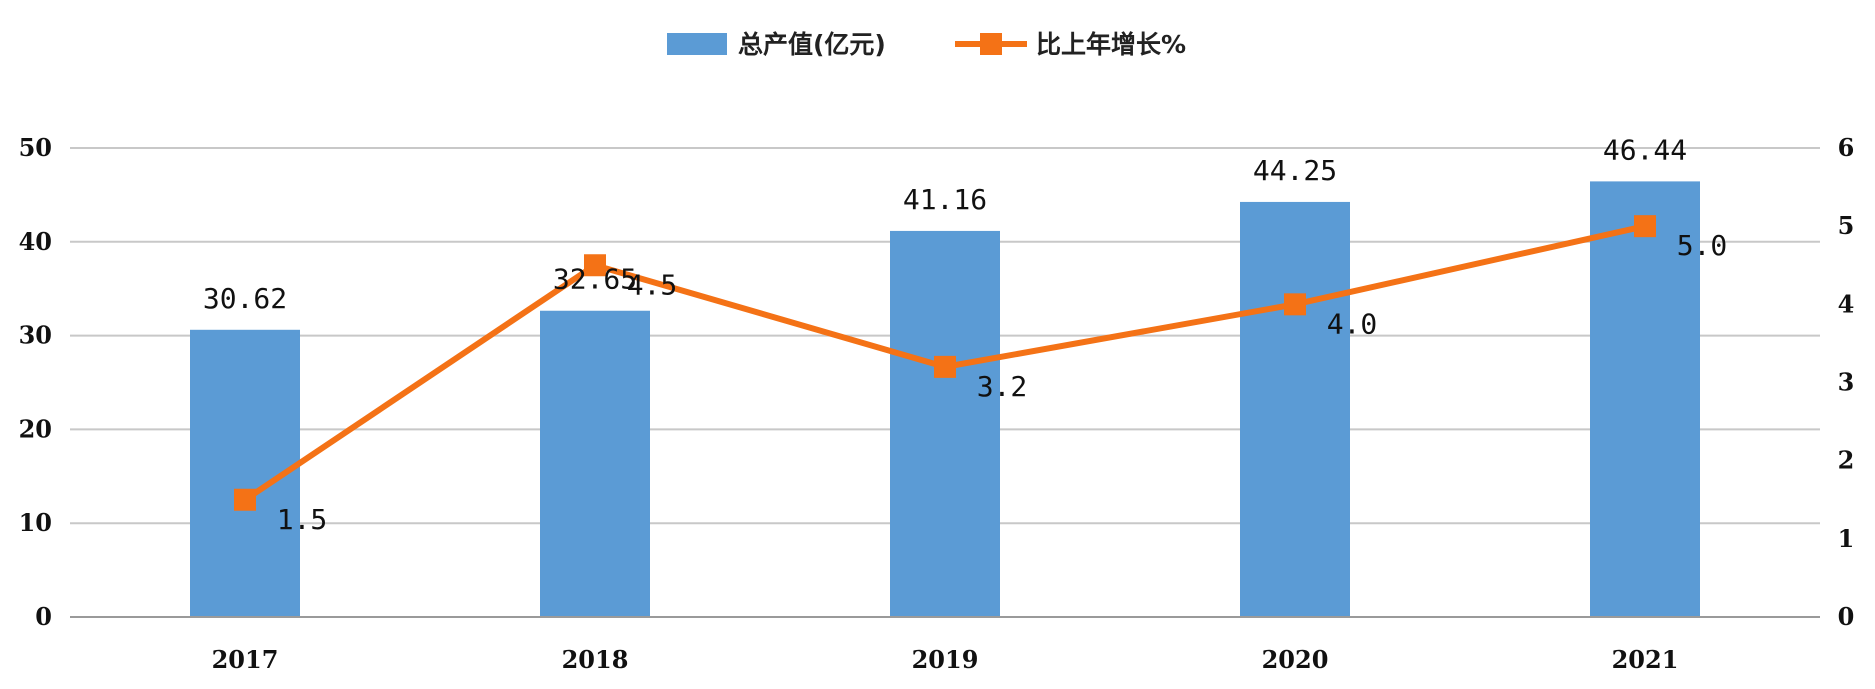 The height and width of the screenshot is (689, 1875). Describe the element at coordinates (1111, 44) in the screenshot. I see `legend-label-line: 比上年增长%` at that location.